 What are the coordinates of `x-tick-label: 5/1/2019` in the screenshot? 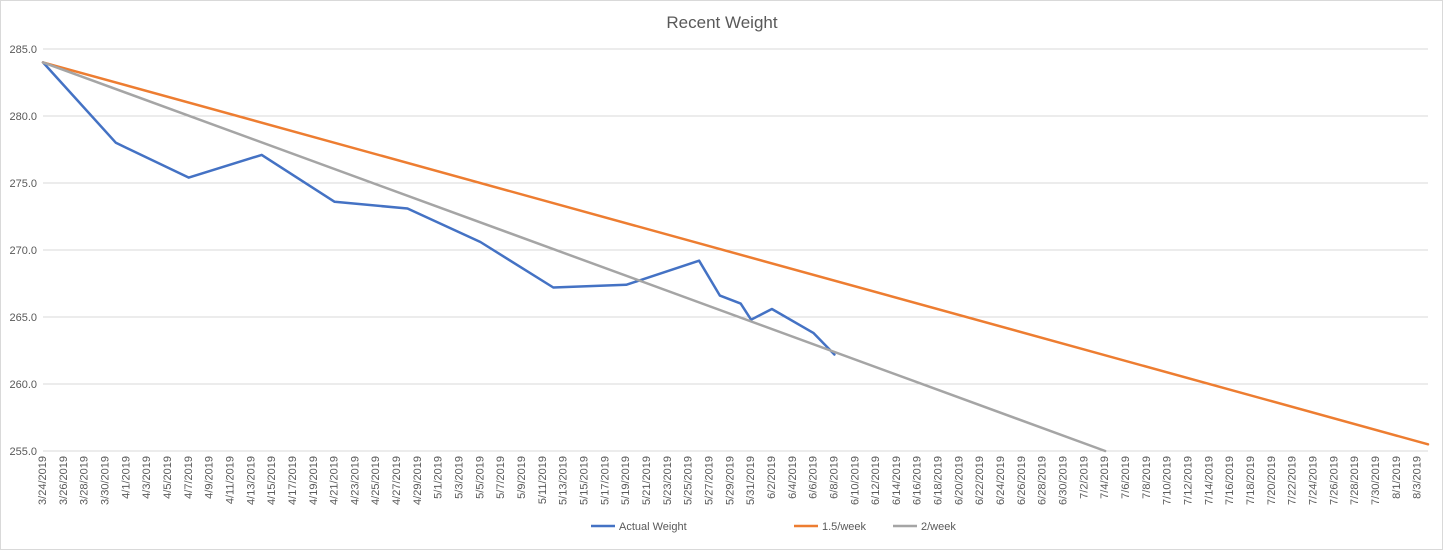 It's located at (439, 477).